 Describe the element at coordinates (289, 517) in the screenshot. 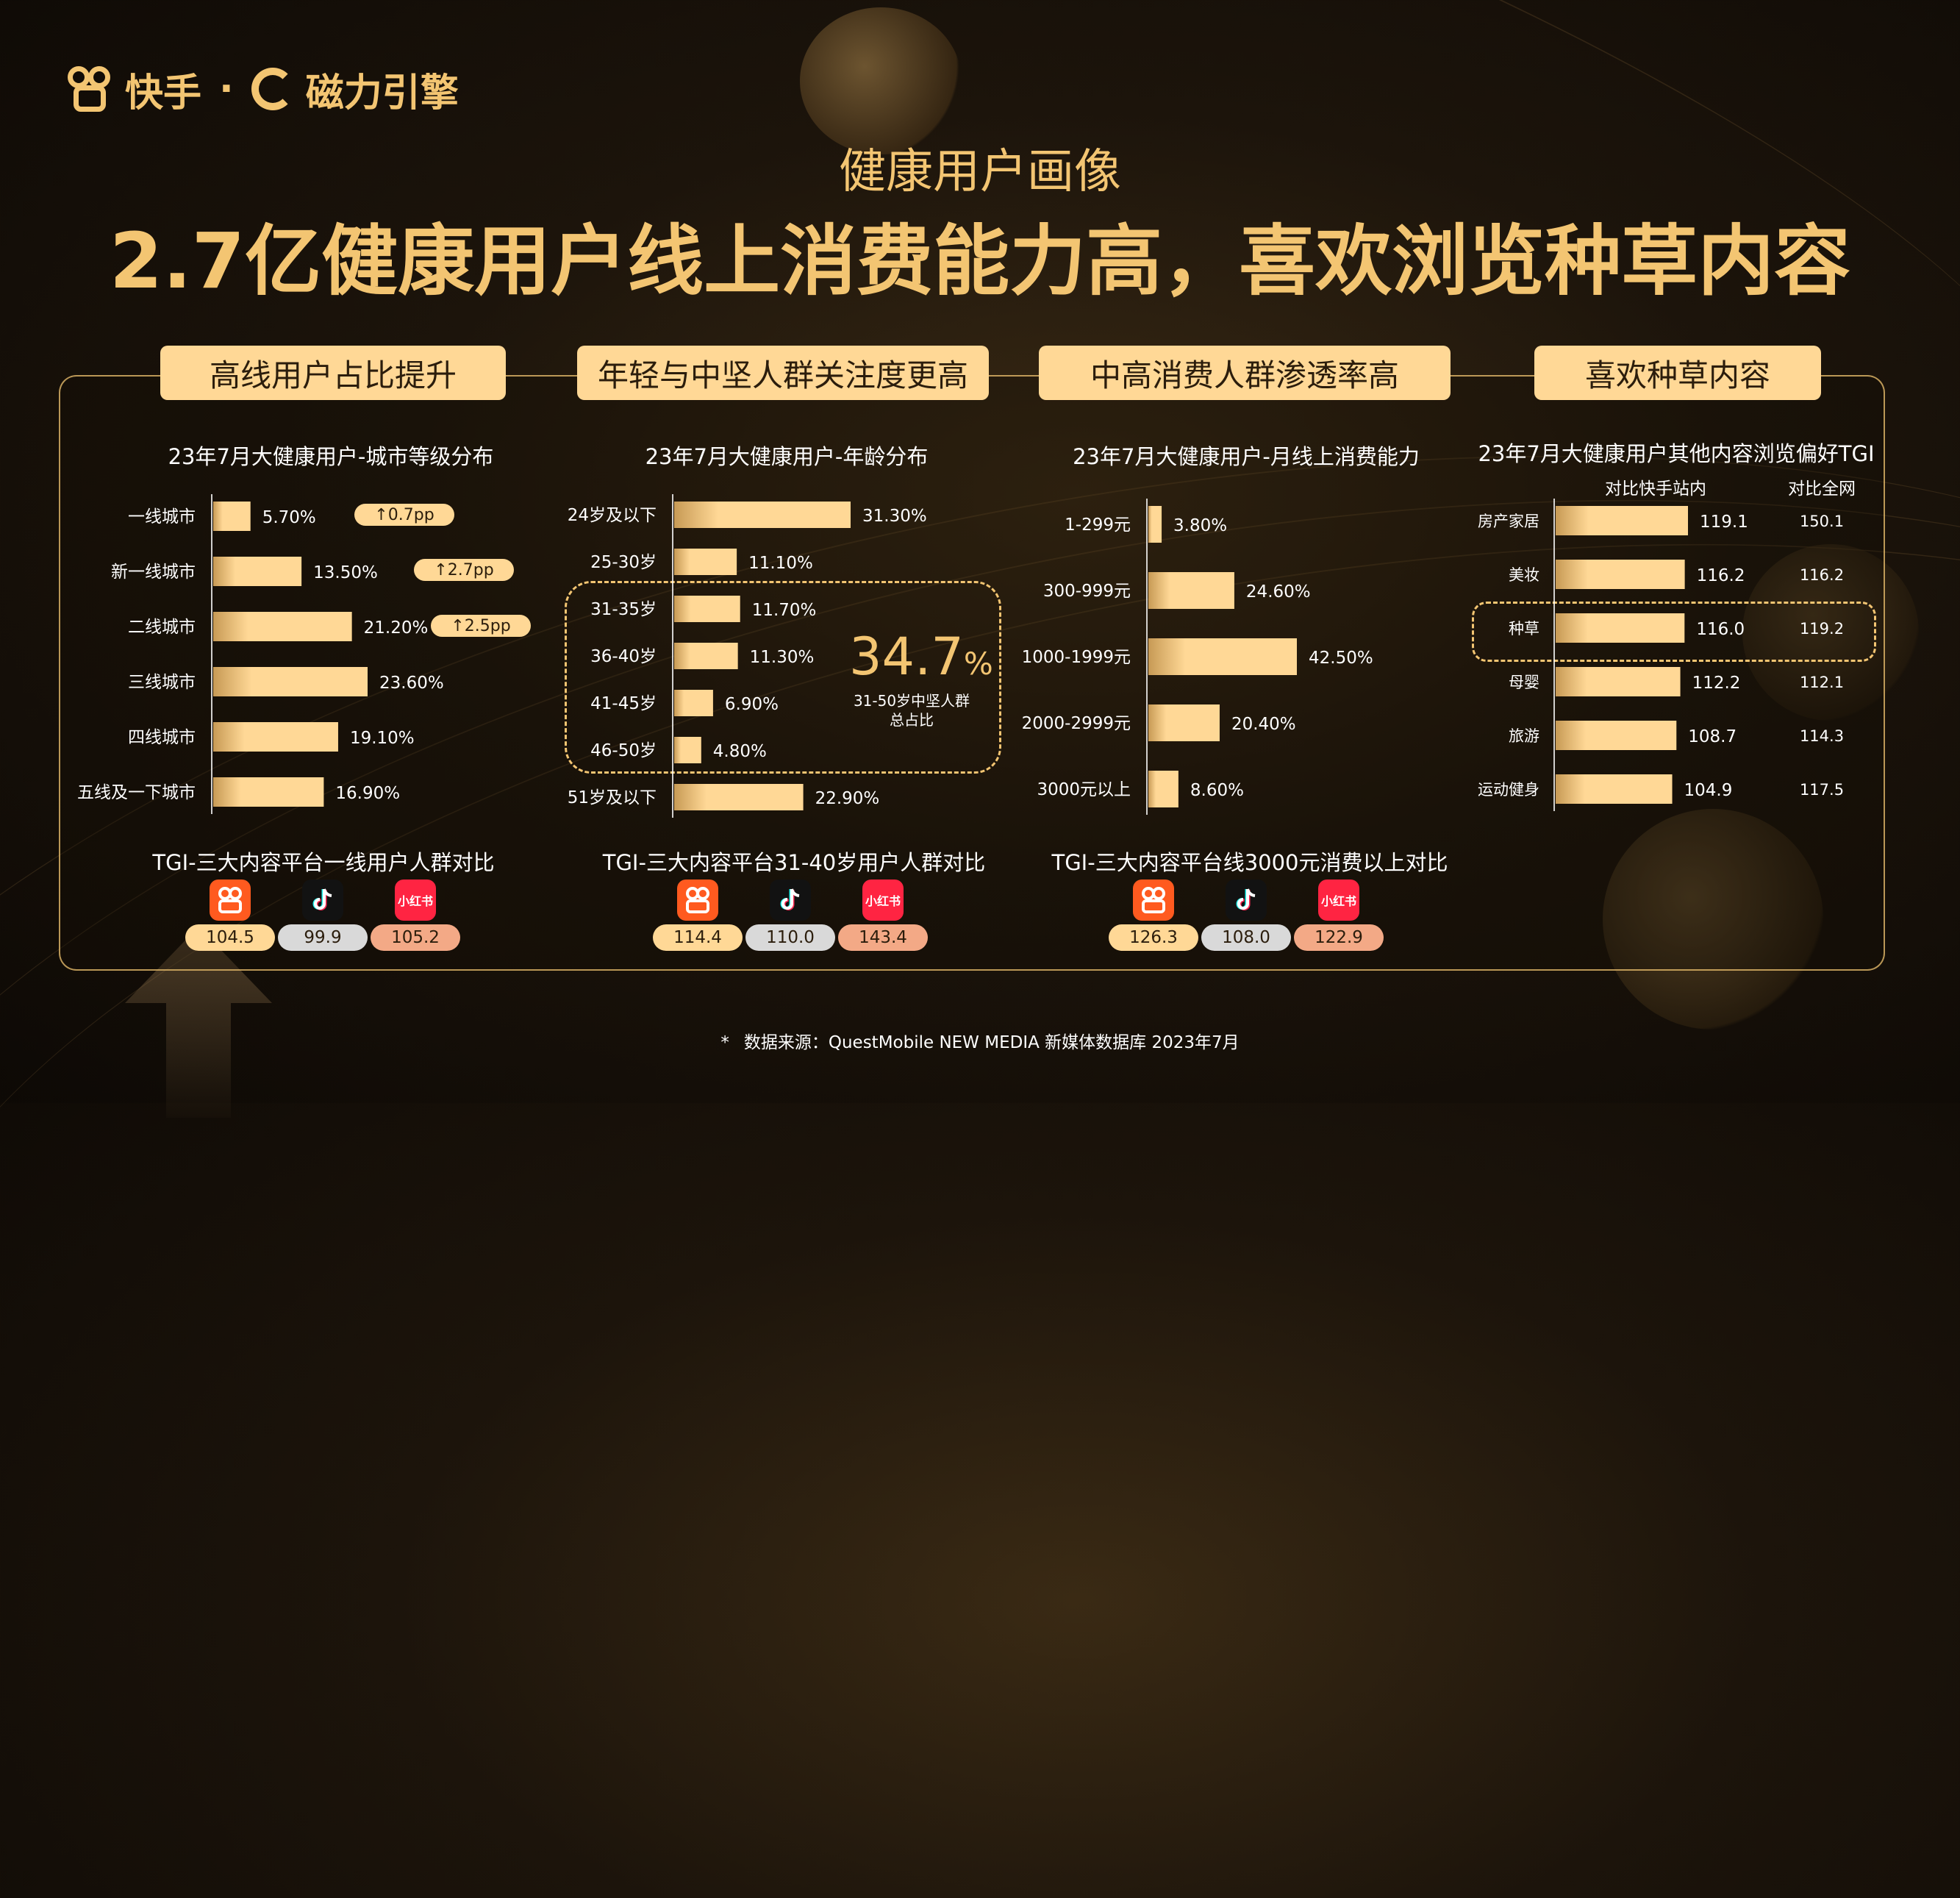

I see `bar-value-label: 5.70%` at that location.